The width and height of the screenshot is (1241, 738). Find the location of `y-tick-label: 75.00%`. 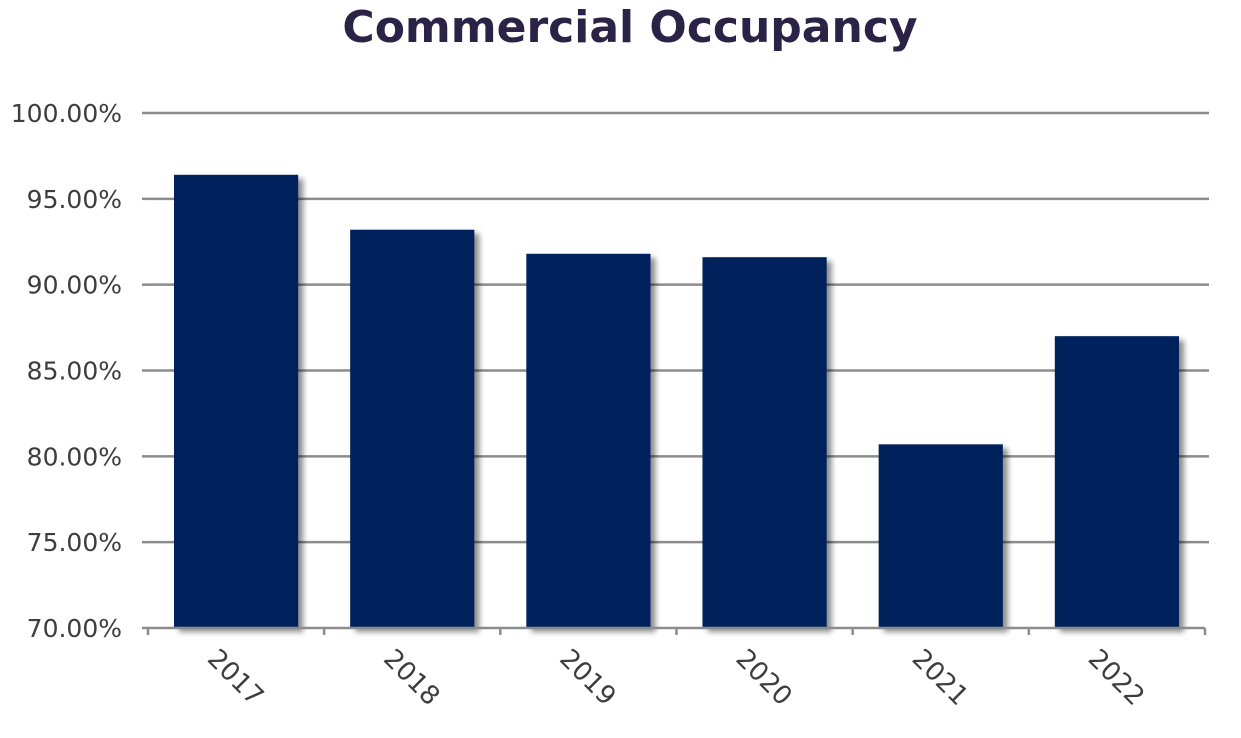

y-tick-label: 75.00% is located at coordinates (74, 542).